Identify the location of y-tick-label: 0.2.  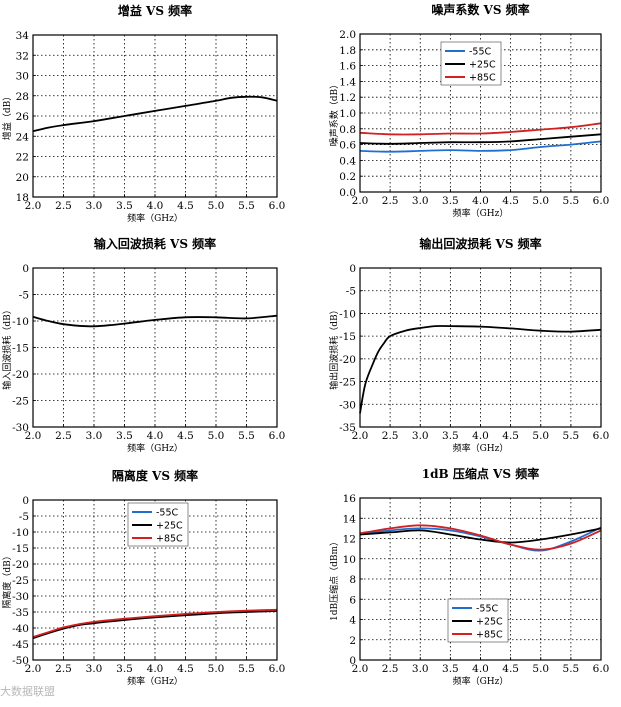
(347, 177).